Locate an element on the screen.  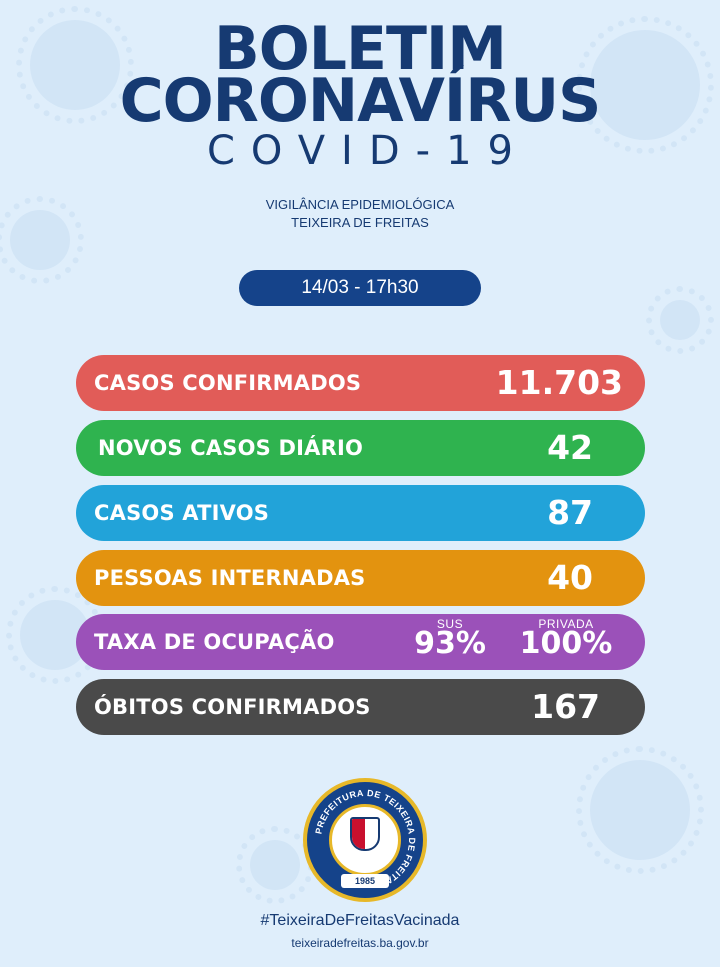
seal-emblem is located at coordinates (365, 840).